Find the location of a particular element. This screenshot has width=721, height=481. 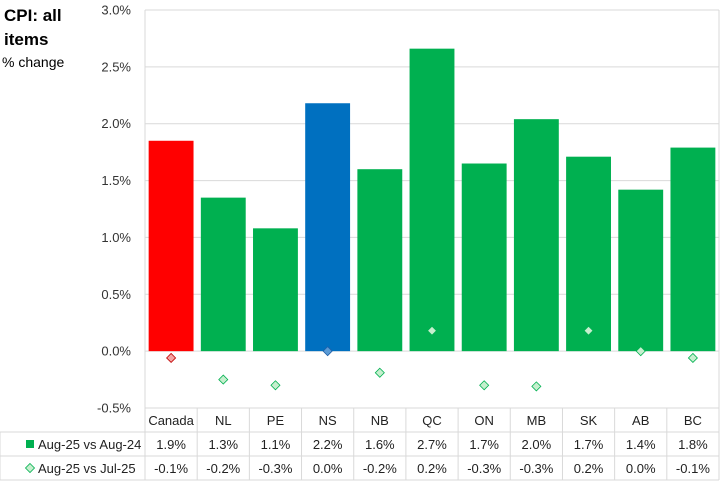

y-tick-label: 1.0% is located at coordinates (116, 237).